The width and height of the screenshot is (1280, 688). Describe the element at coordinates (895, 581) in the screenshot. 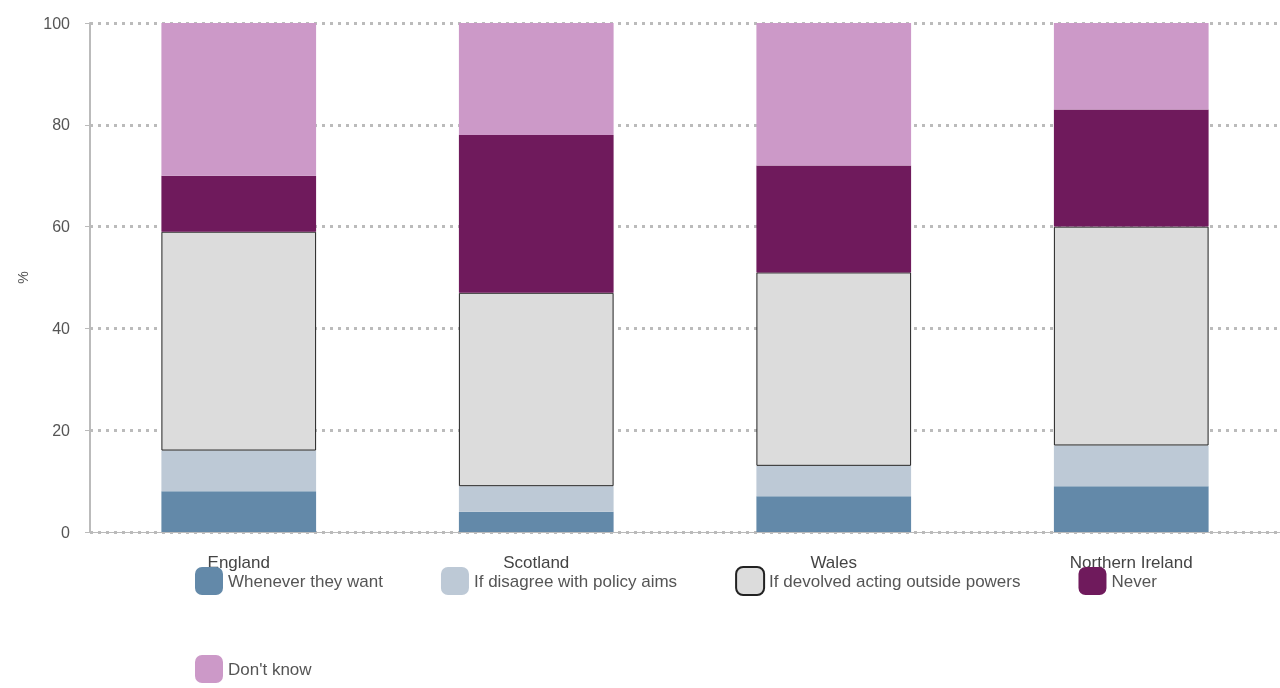

I see `legend-label: If devolved acting outside powers` at that location.